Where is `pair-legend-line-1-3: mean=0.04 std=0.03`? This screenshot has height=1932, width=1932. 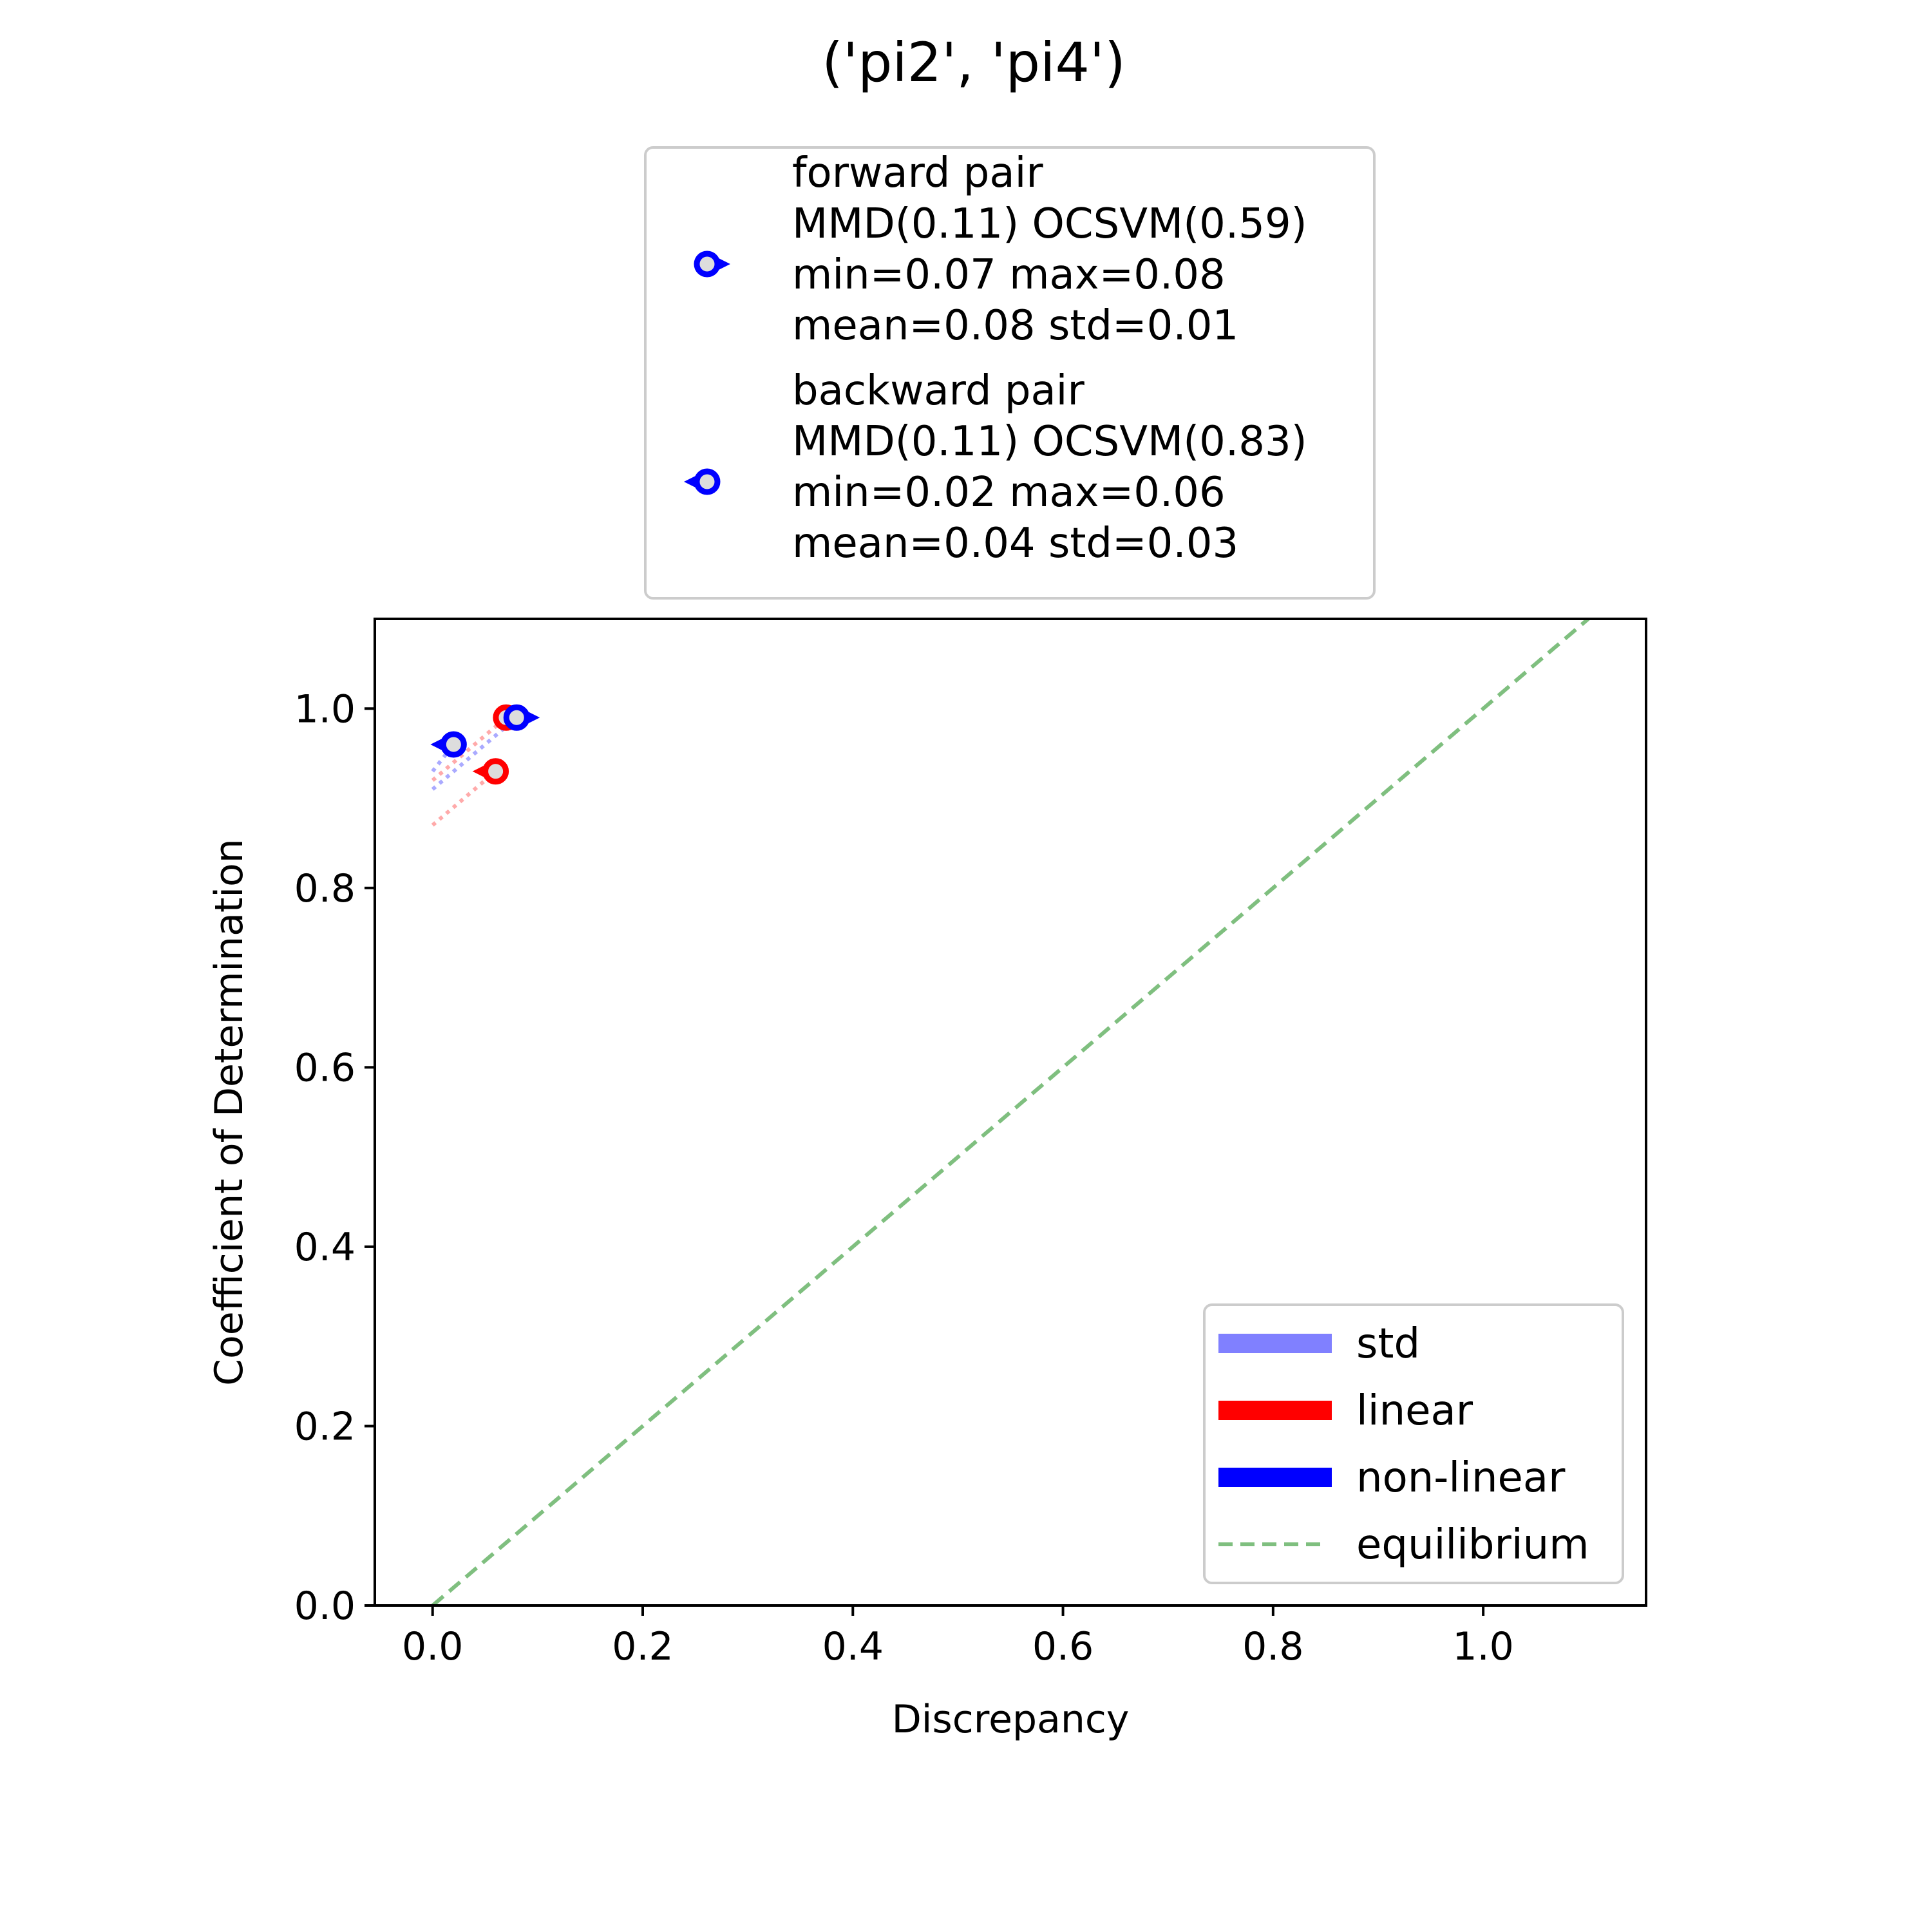
pair-legend-line-1-3: mean=0.04 std=0.03 is located at coordinates (1015, 543).